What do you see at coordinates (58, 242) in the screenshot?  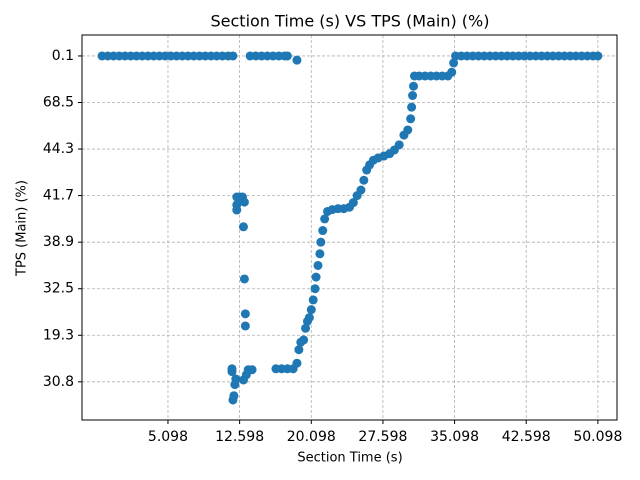 I see `y-tick-label: 38.9` at bounding box center [58, 242].